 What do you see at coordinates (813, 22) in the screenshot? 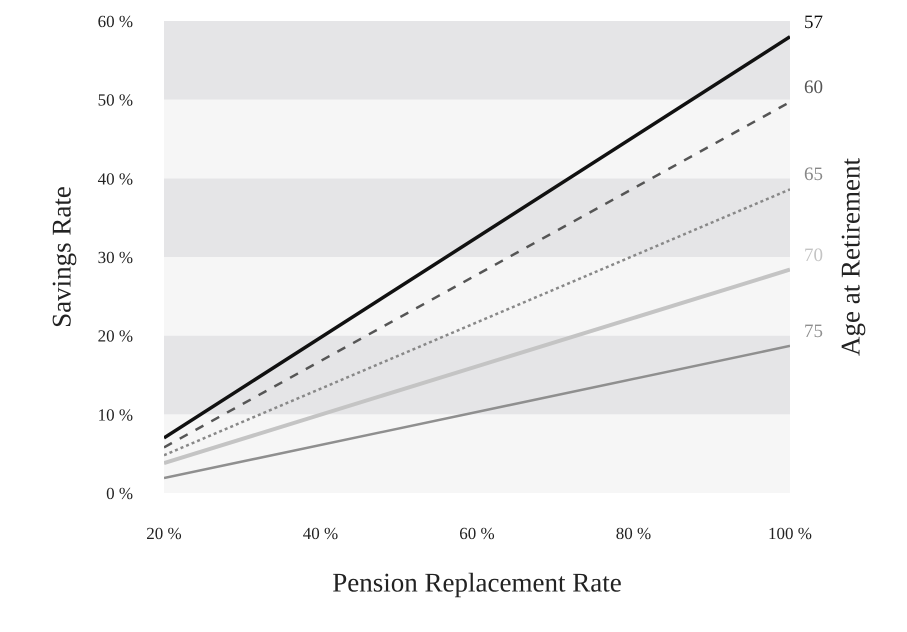
I see `series-label: 57` at bounding box center [813, 22].